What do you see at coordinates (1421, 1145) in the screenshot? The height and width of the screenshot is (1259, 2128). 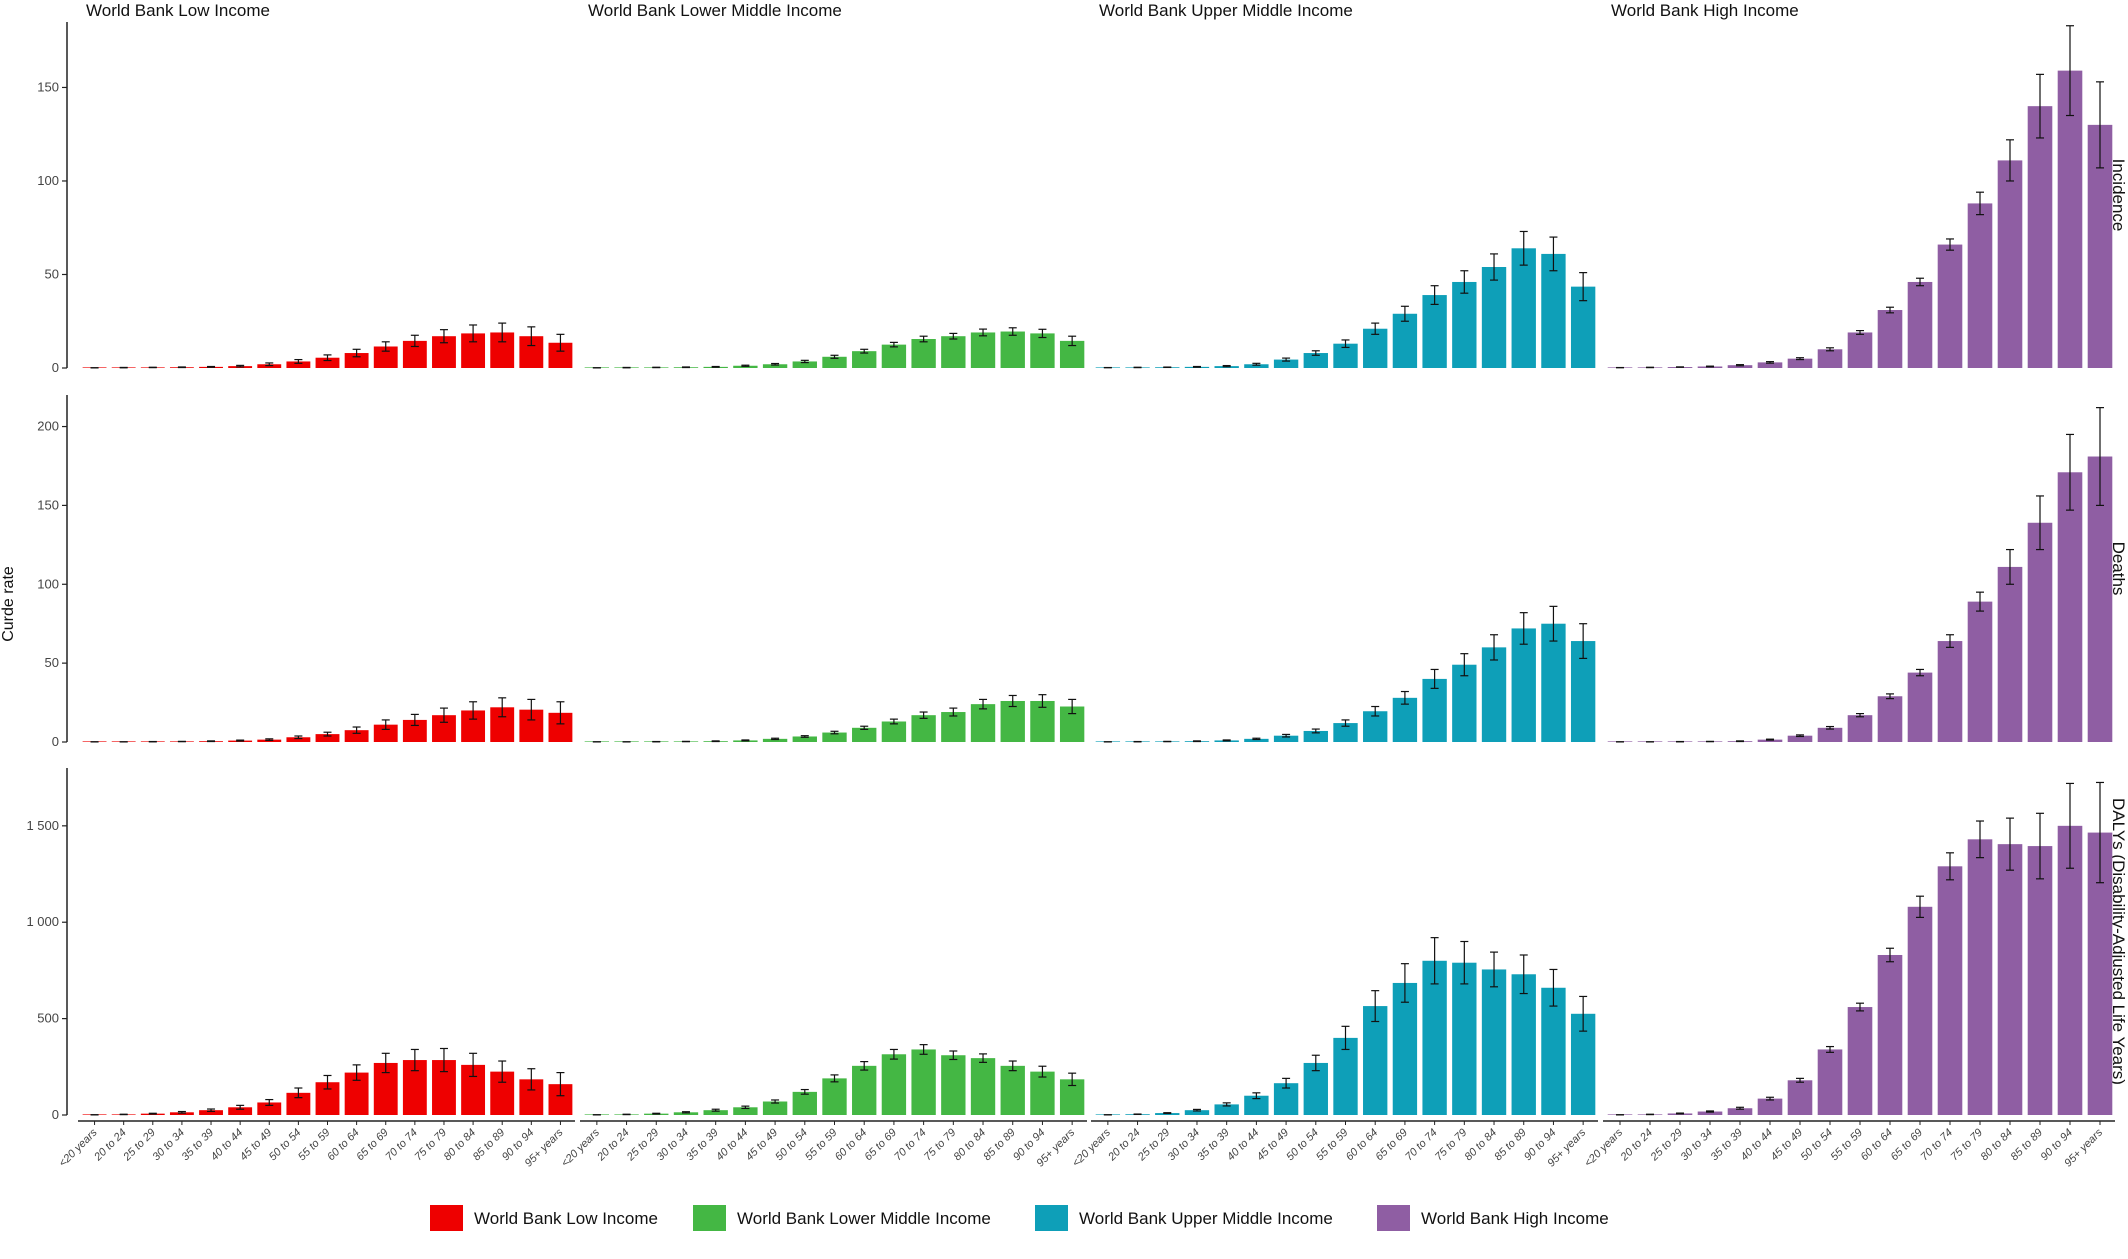 I see `x-tick-label: 70 to 74` at bounding box center [1421, 1145].